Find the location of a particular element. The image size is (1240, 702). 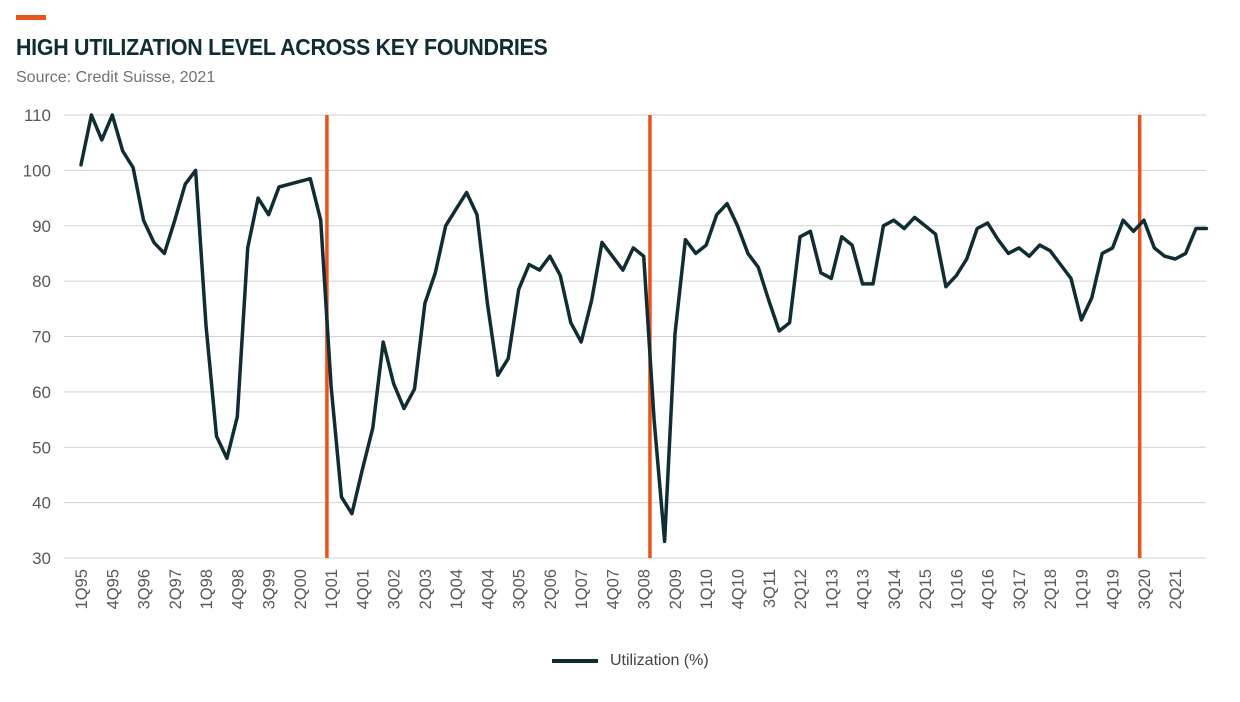

x-tick-label-4Q98: 4Q98 is located at coordinates (238, 589).